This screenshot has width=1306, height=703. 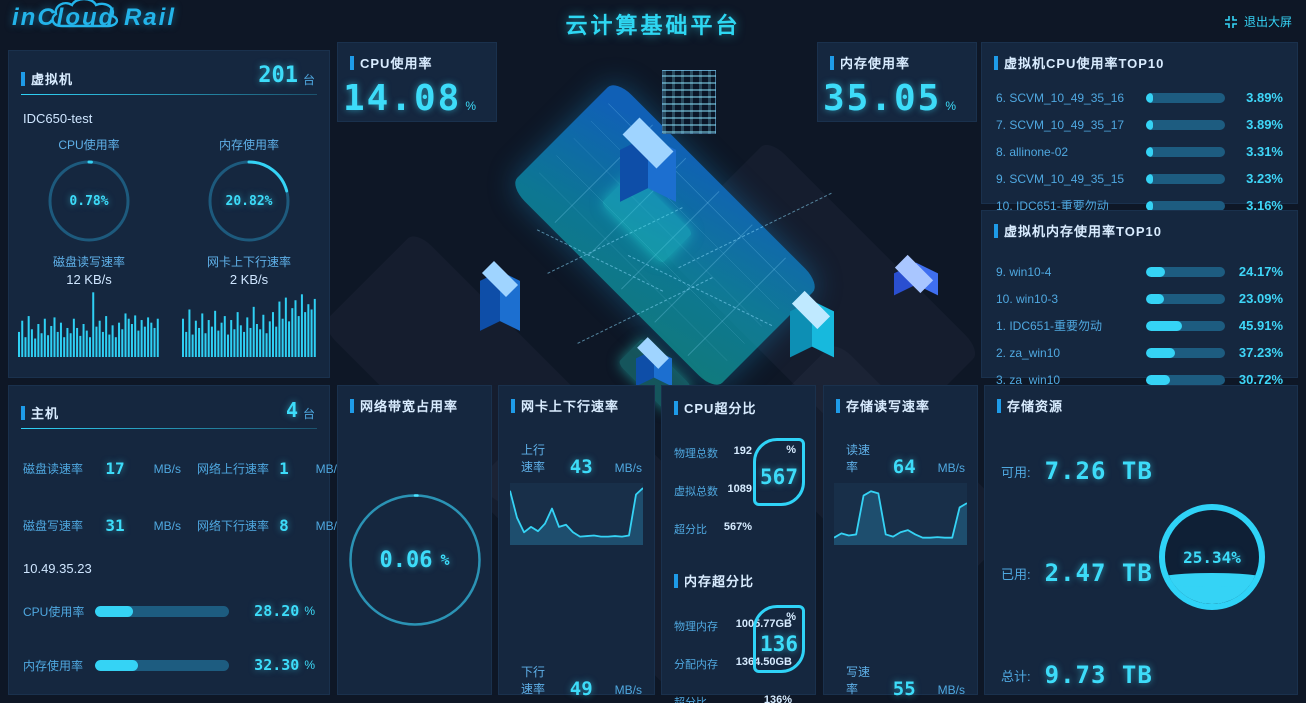 What do you see at coordinates (570, 406) in the screenshot?
I see `nic-rate-title: 网卡上下行速率` at bounding box center [570, 406].